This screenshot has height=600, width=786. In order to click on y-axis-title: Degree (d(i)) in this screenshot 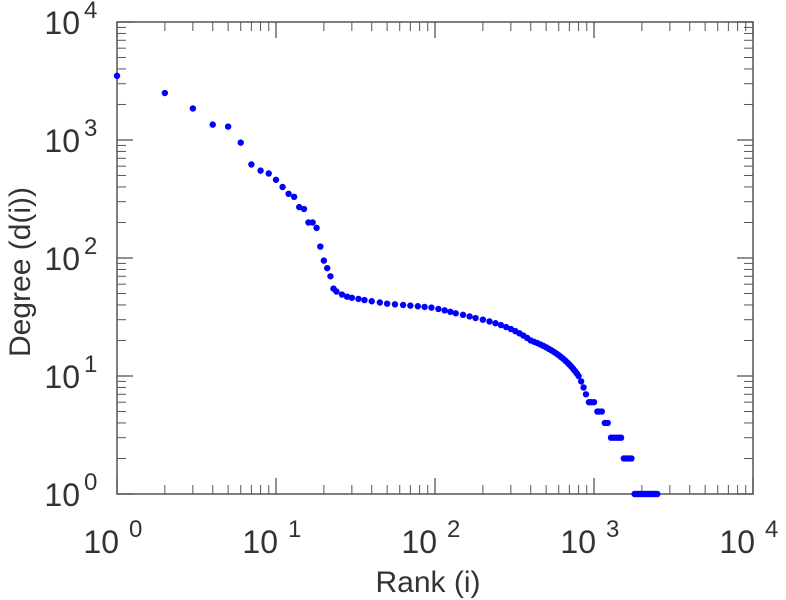, I will do `click(20, 272)`.